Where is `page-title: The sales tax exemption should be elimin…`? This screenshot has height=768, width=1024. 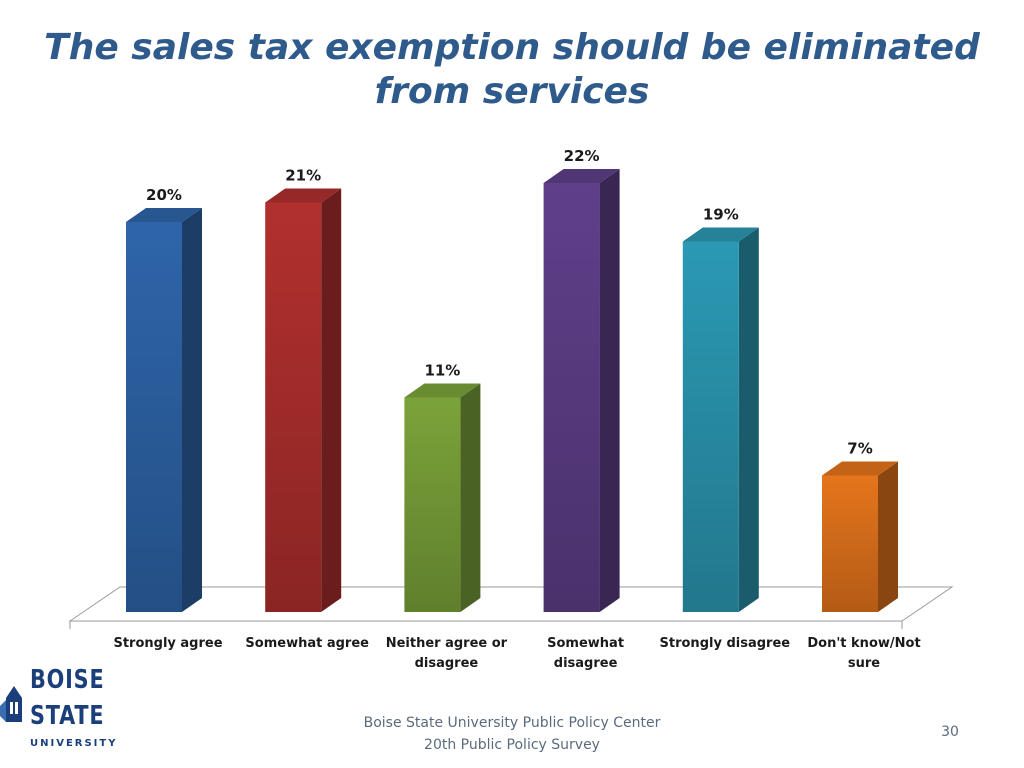 page-title: The sales tax exemption should be elimin… is located at coordinates (512, 69).